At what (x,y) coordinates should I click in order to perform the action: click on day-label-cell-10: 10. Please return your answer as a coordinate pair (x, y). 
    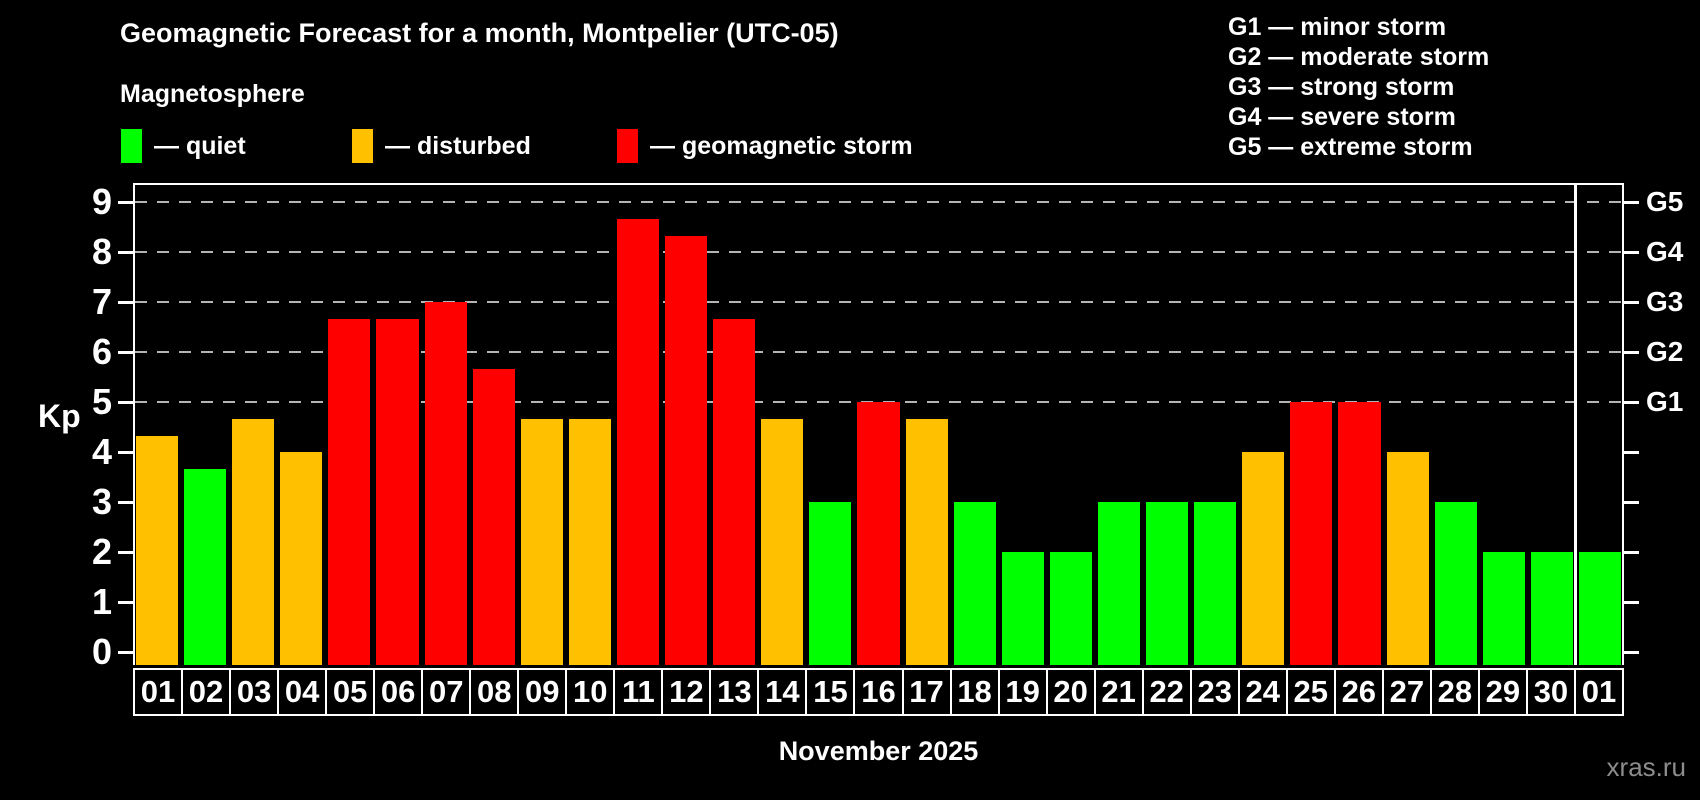
    Looking at the image, I should click on (590, 692).